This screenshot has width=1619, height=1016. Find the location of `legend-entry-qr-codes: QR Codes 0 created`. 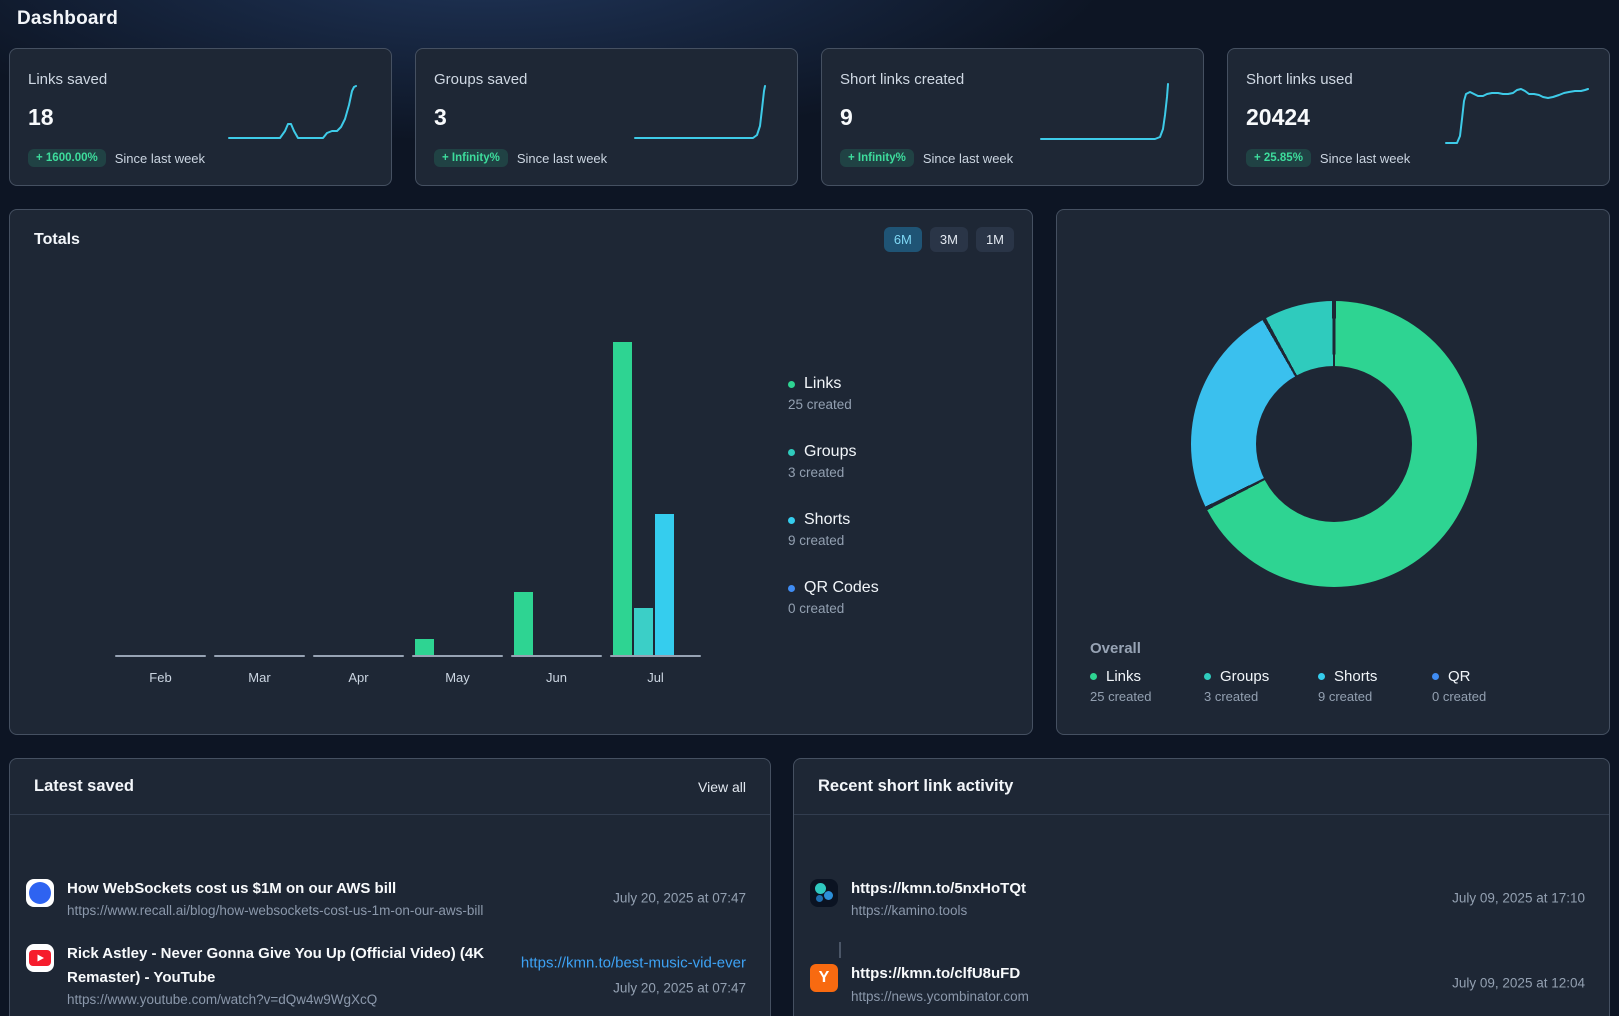

legend-entry-qr-codes: QR Codes 0 created is located at coordinates (833, 597).